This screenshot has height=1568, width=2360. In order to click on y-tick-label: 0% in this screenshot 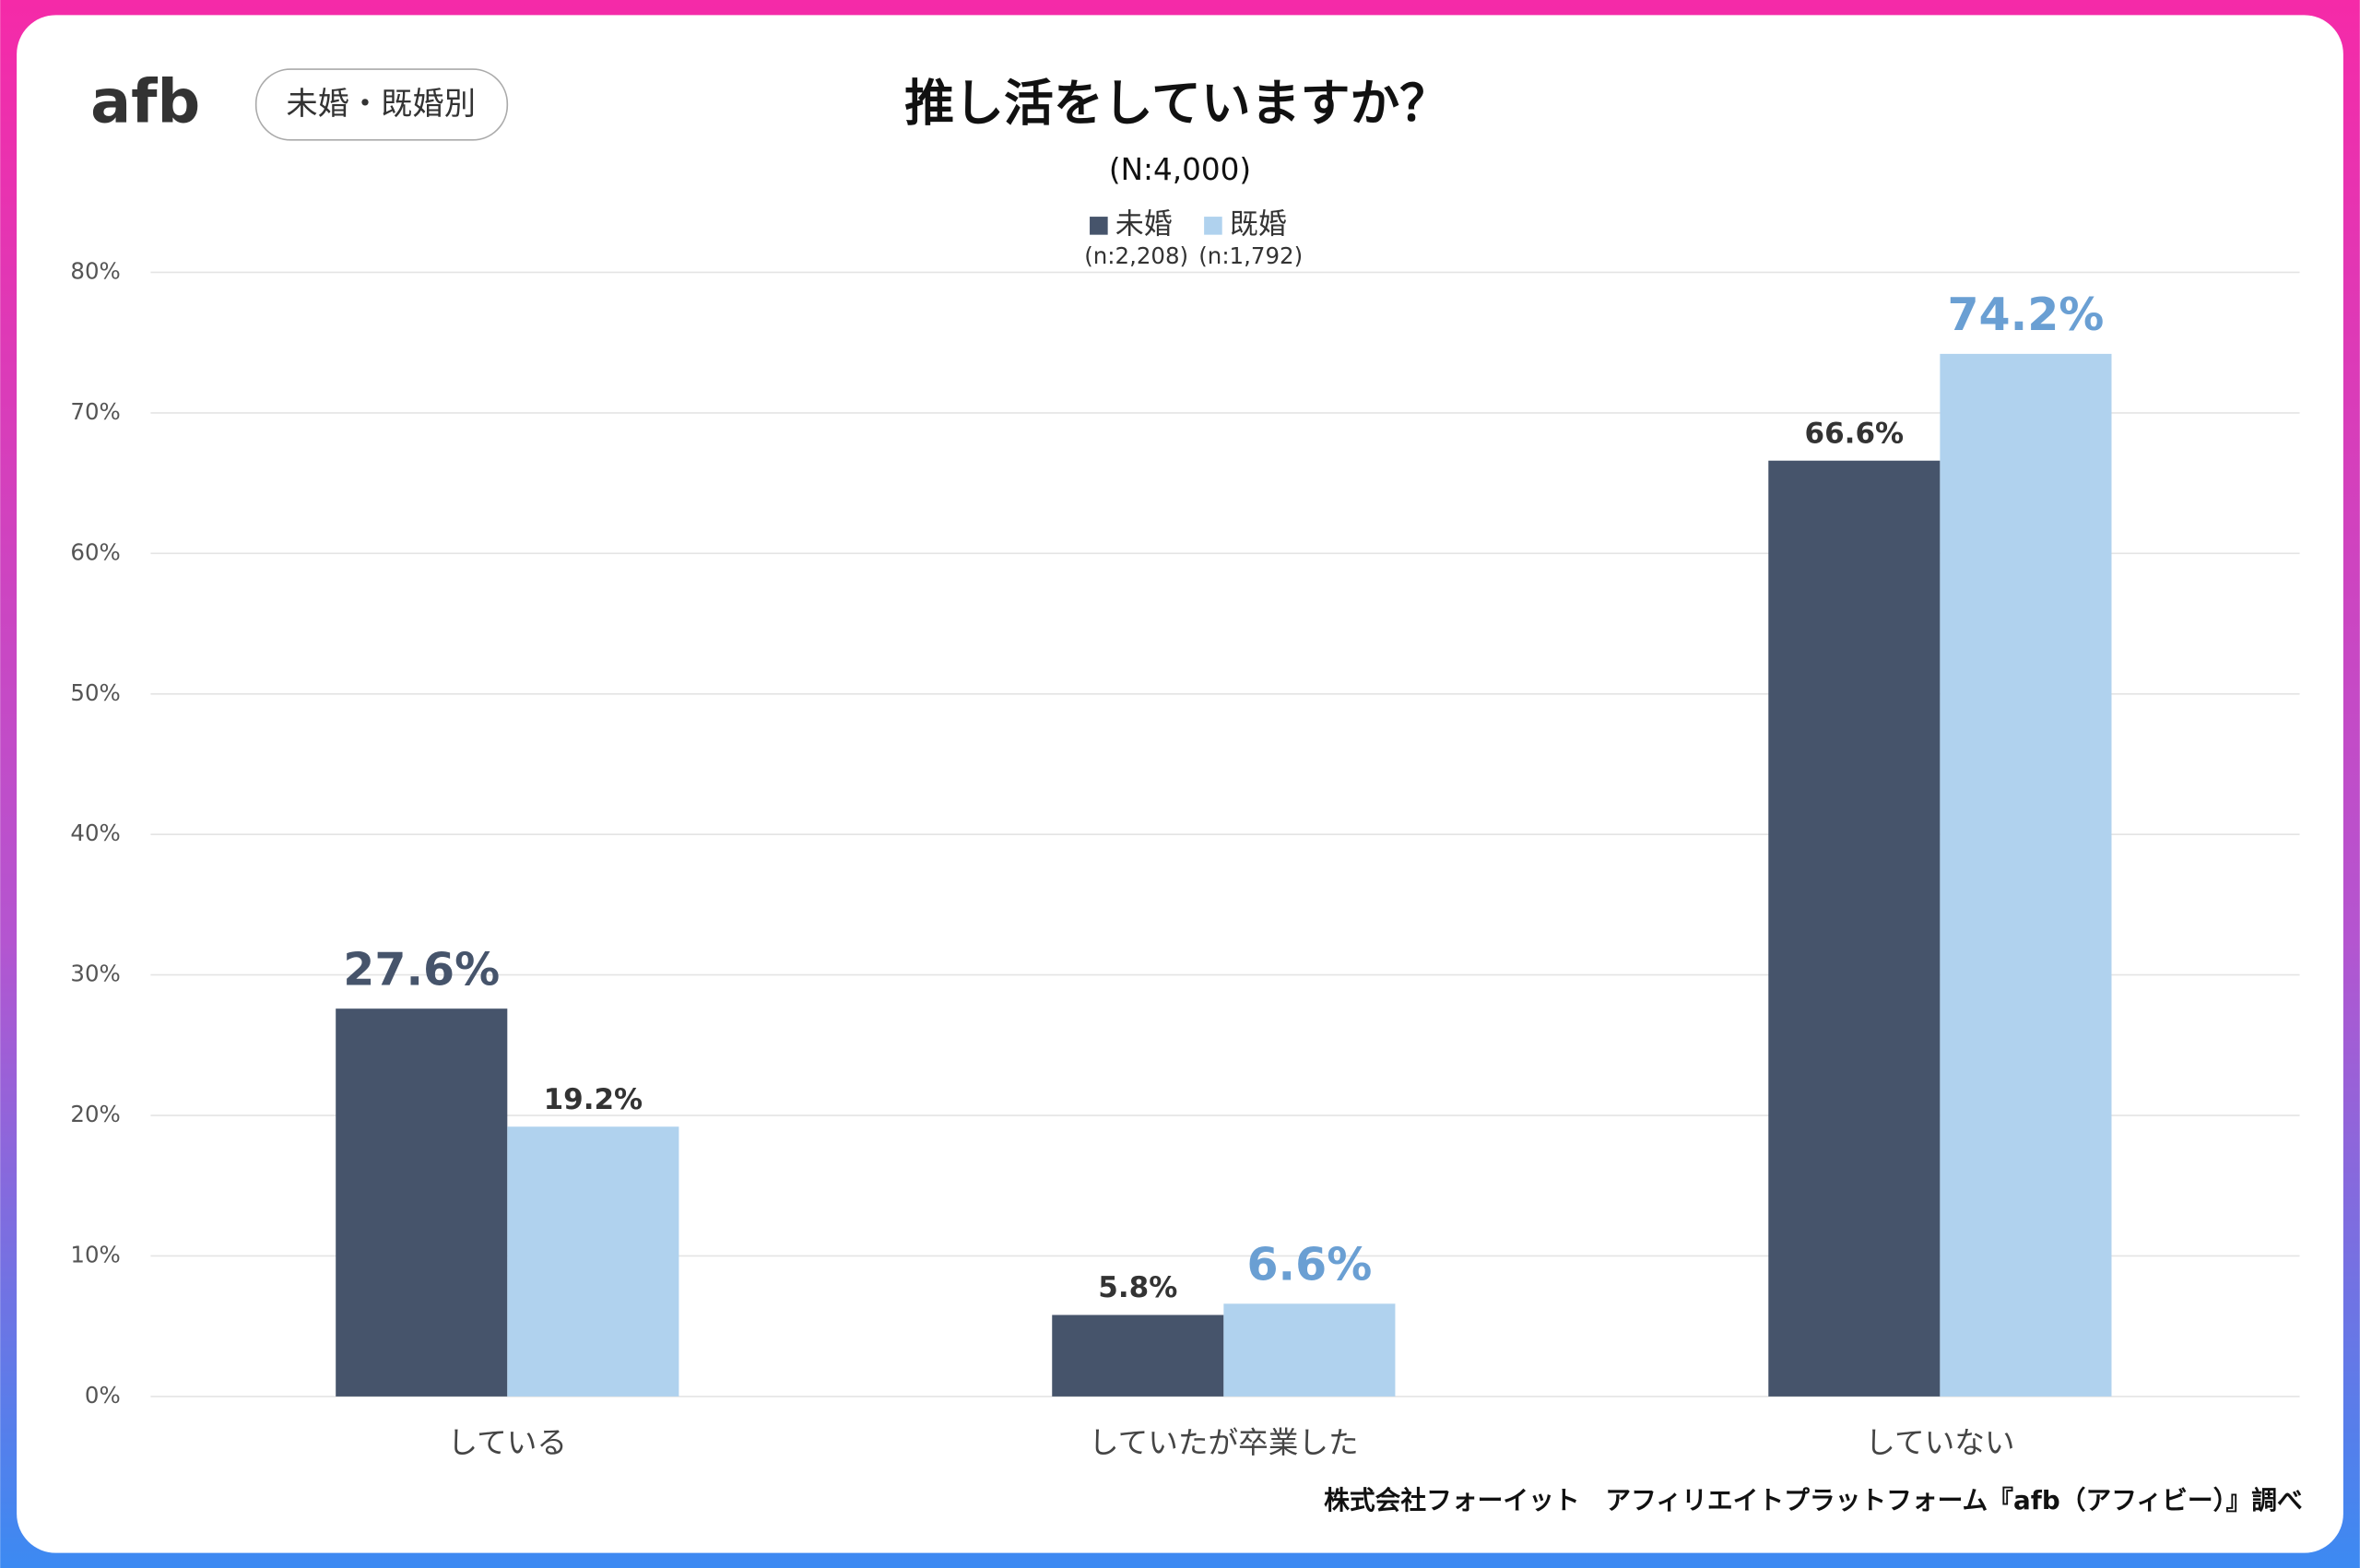, I will do `click(103, 1396)`.